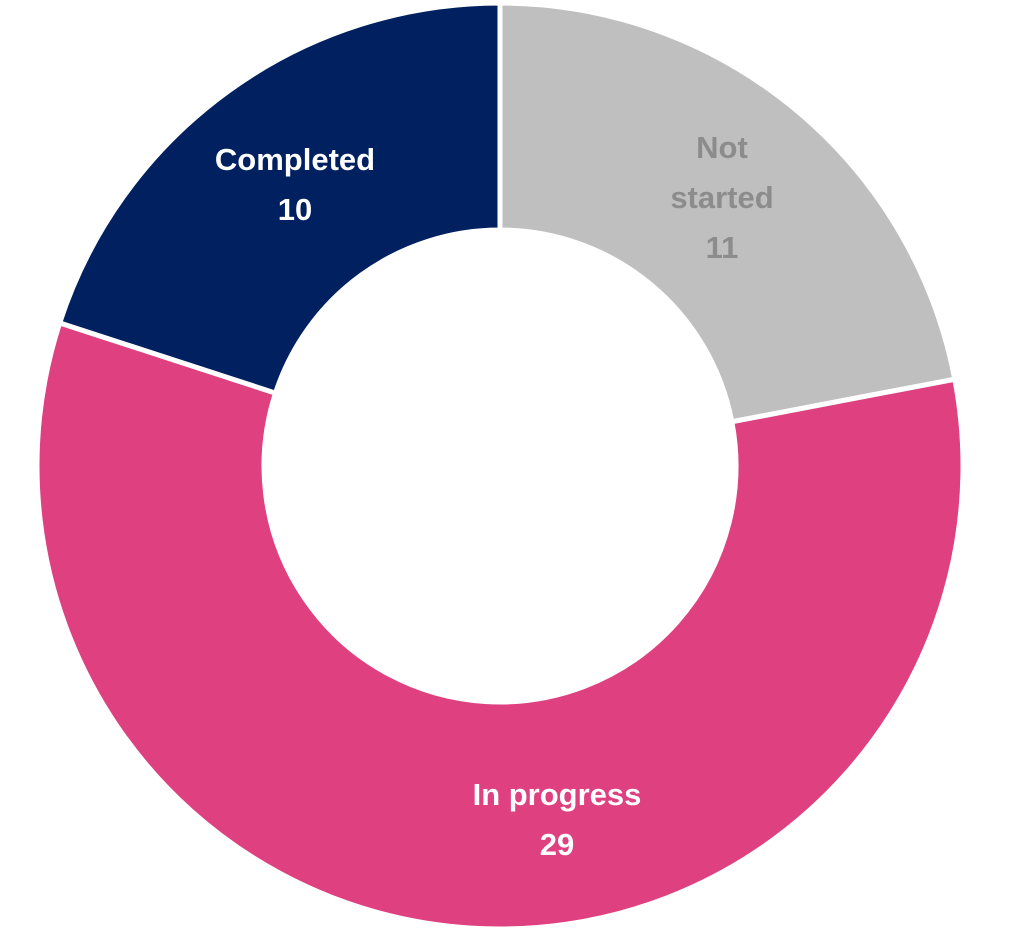  Describe the element at coordinates (295, 159) in the screenshot. I see `category-label: Completed` at that location.